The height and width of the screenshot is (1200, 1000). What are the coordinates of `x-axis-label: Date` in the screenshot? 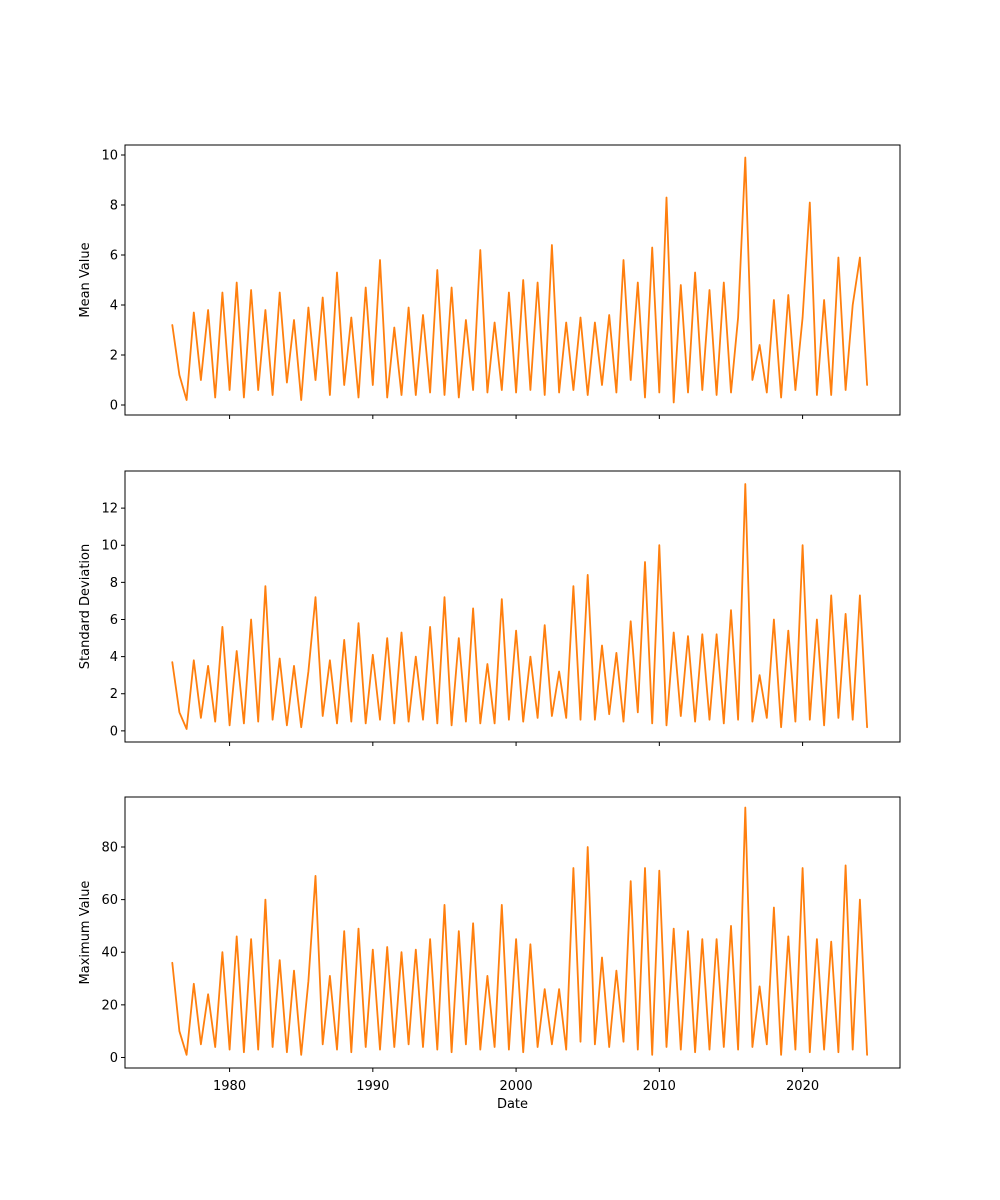 It's located at (512, 1104).